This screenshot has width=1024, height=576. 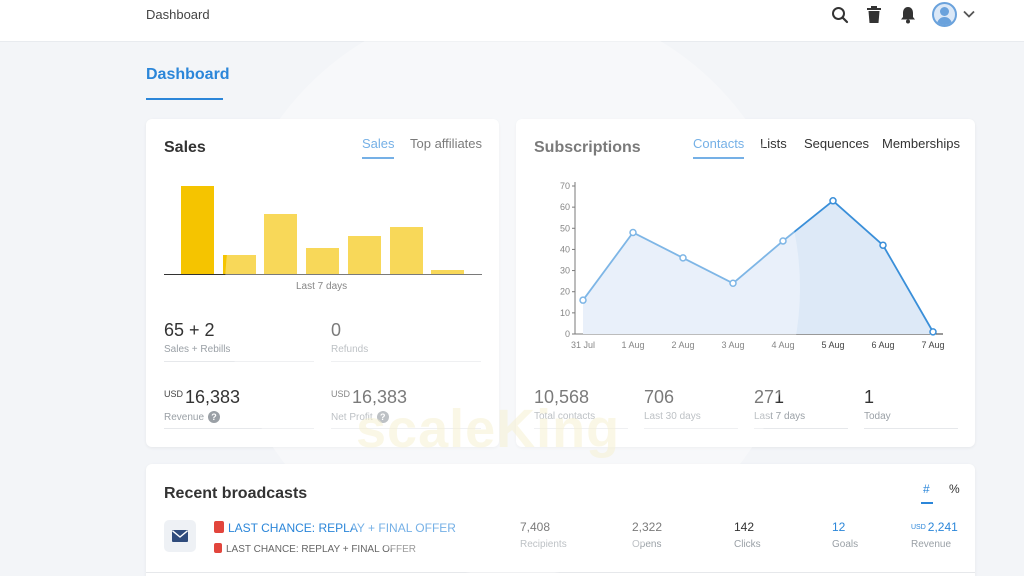 What do you see at coordinates (184, 99) in the screenshot?
I see `page-title-underline` at bounding box center [184, 99].